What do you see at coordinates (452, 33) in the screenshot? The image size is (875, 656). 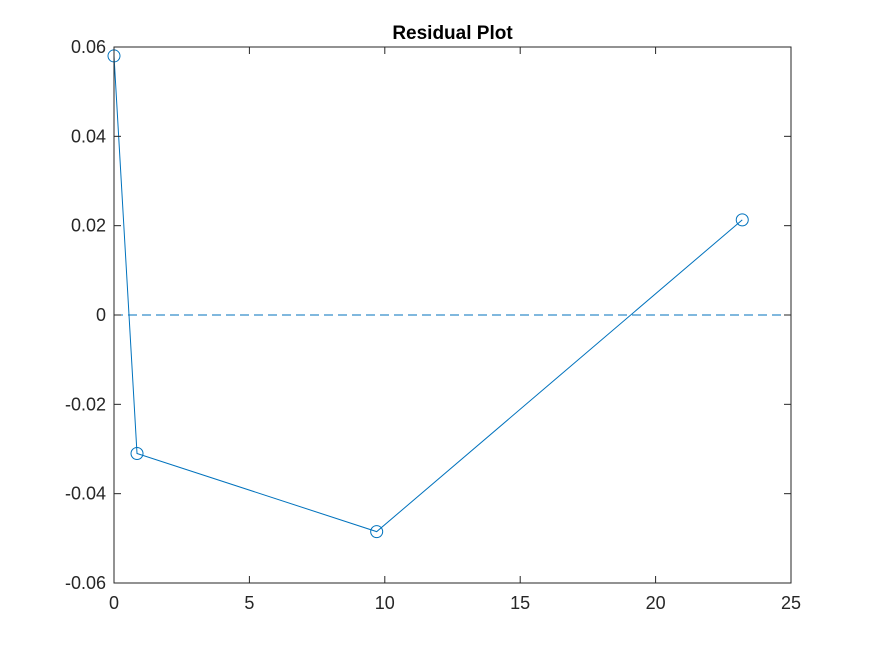 I see `chart-title: Residual Plot` at bounding box center [452, 33].